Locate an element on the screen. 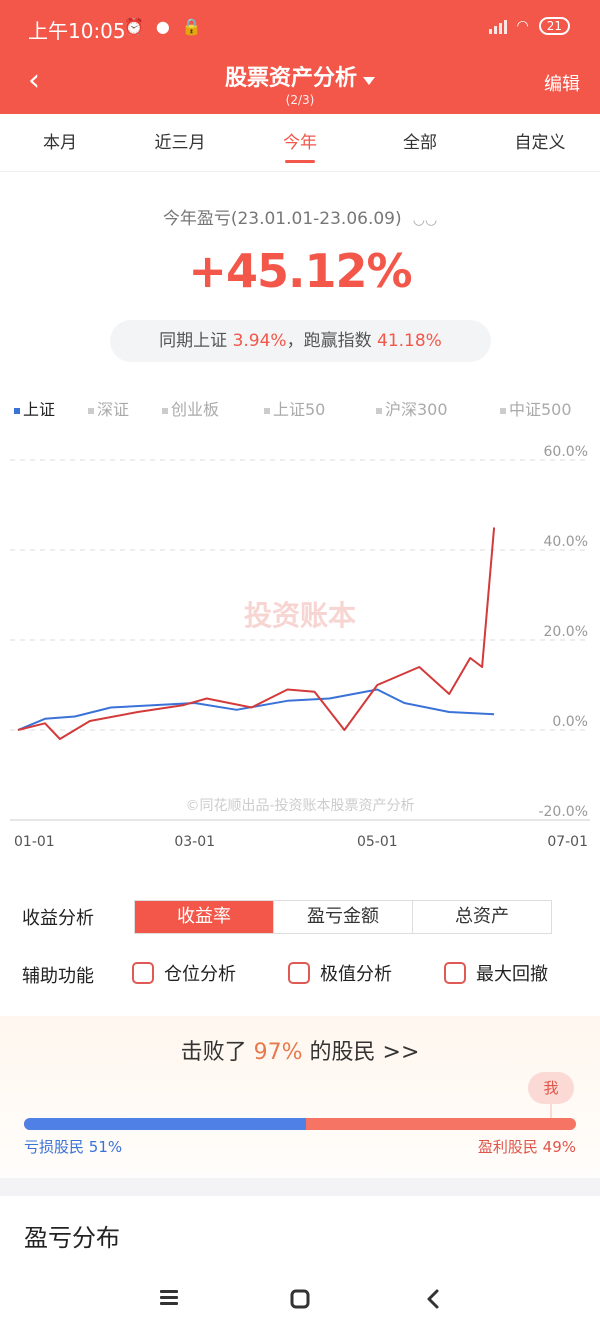 Image resolution: width=600 pixels, height=1333 pixels. series-line-my-return is located at coordinates (256, 633).